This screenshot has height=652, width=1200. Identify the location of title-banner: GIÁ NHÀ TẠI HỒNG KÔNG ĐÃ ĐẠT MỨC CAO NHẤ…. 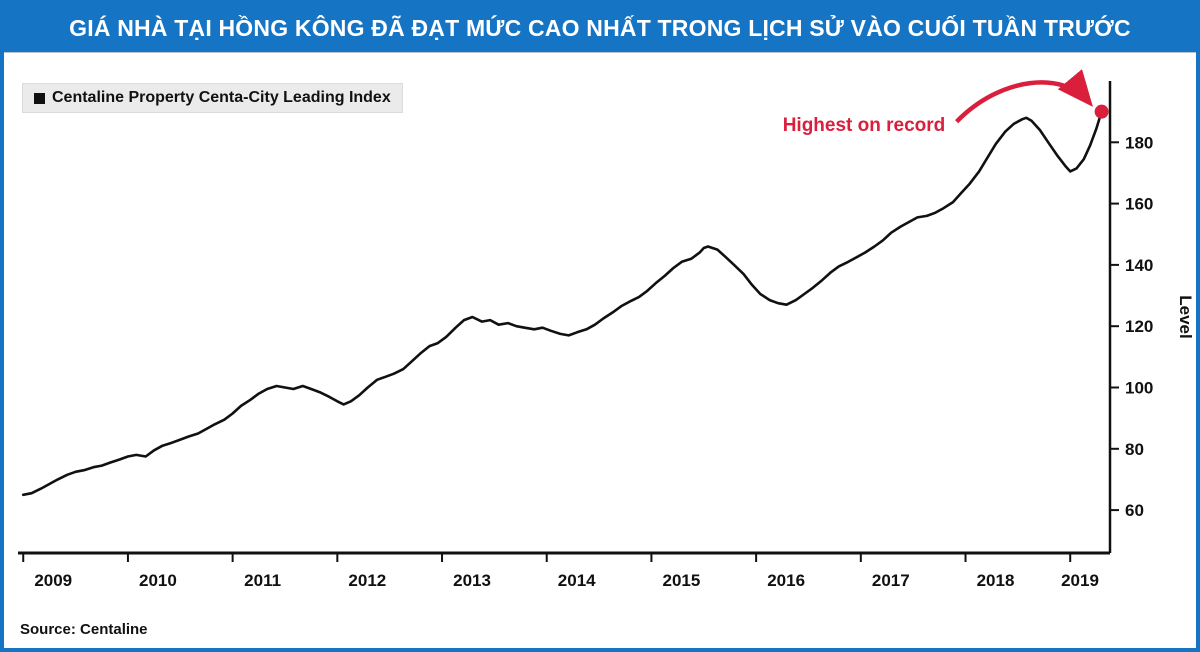
(600, 28).